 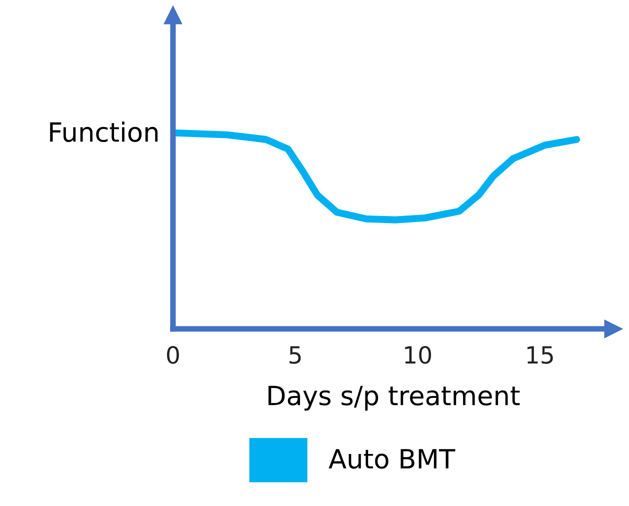 What do you see at coordinates (418, 355) in the screenshot?
I see `x-tick-label: 10` at bounding box center [418, 355].